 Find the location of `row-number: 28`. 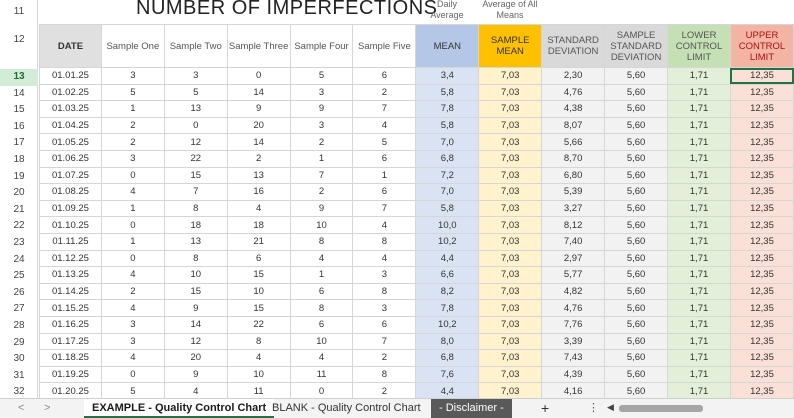

row-number: 28 is located at coordinates (19, 325).